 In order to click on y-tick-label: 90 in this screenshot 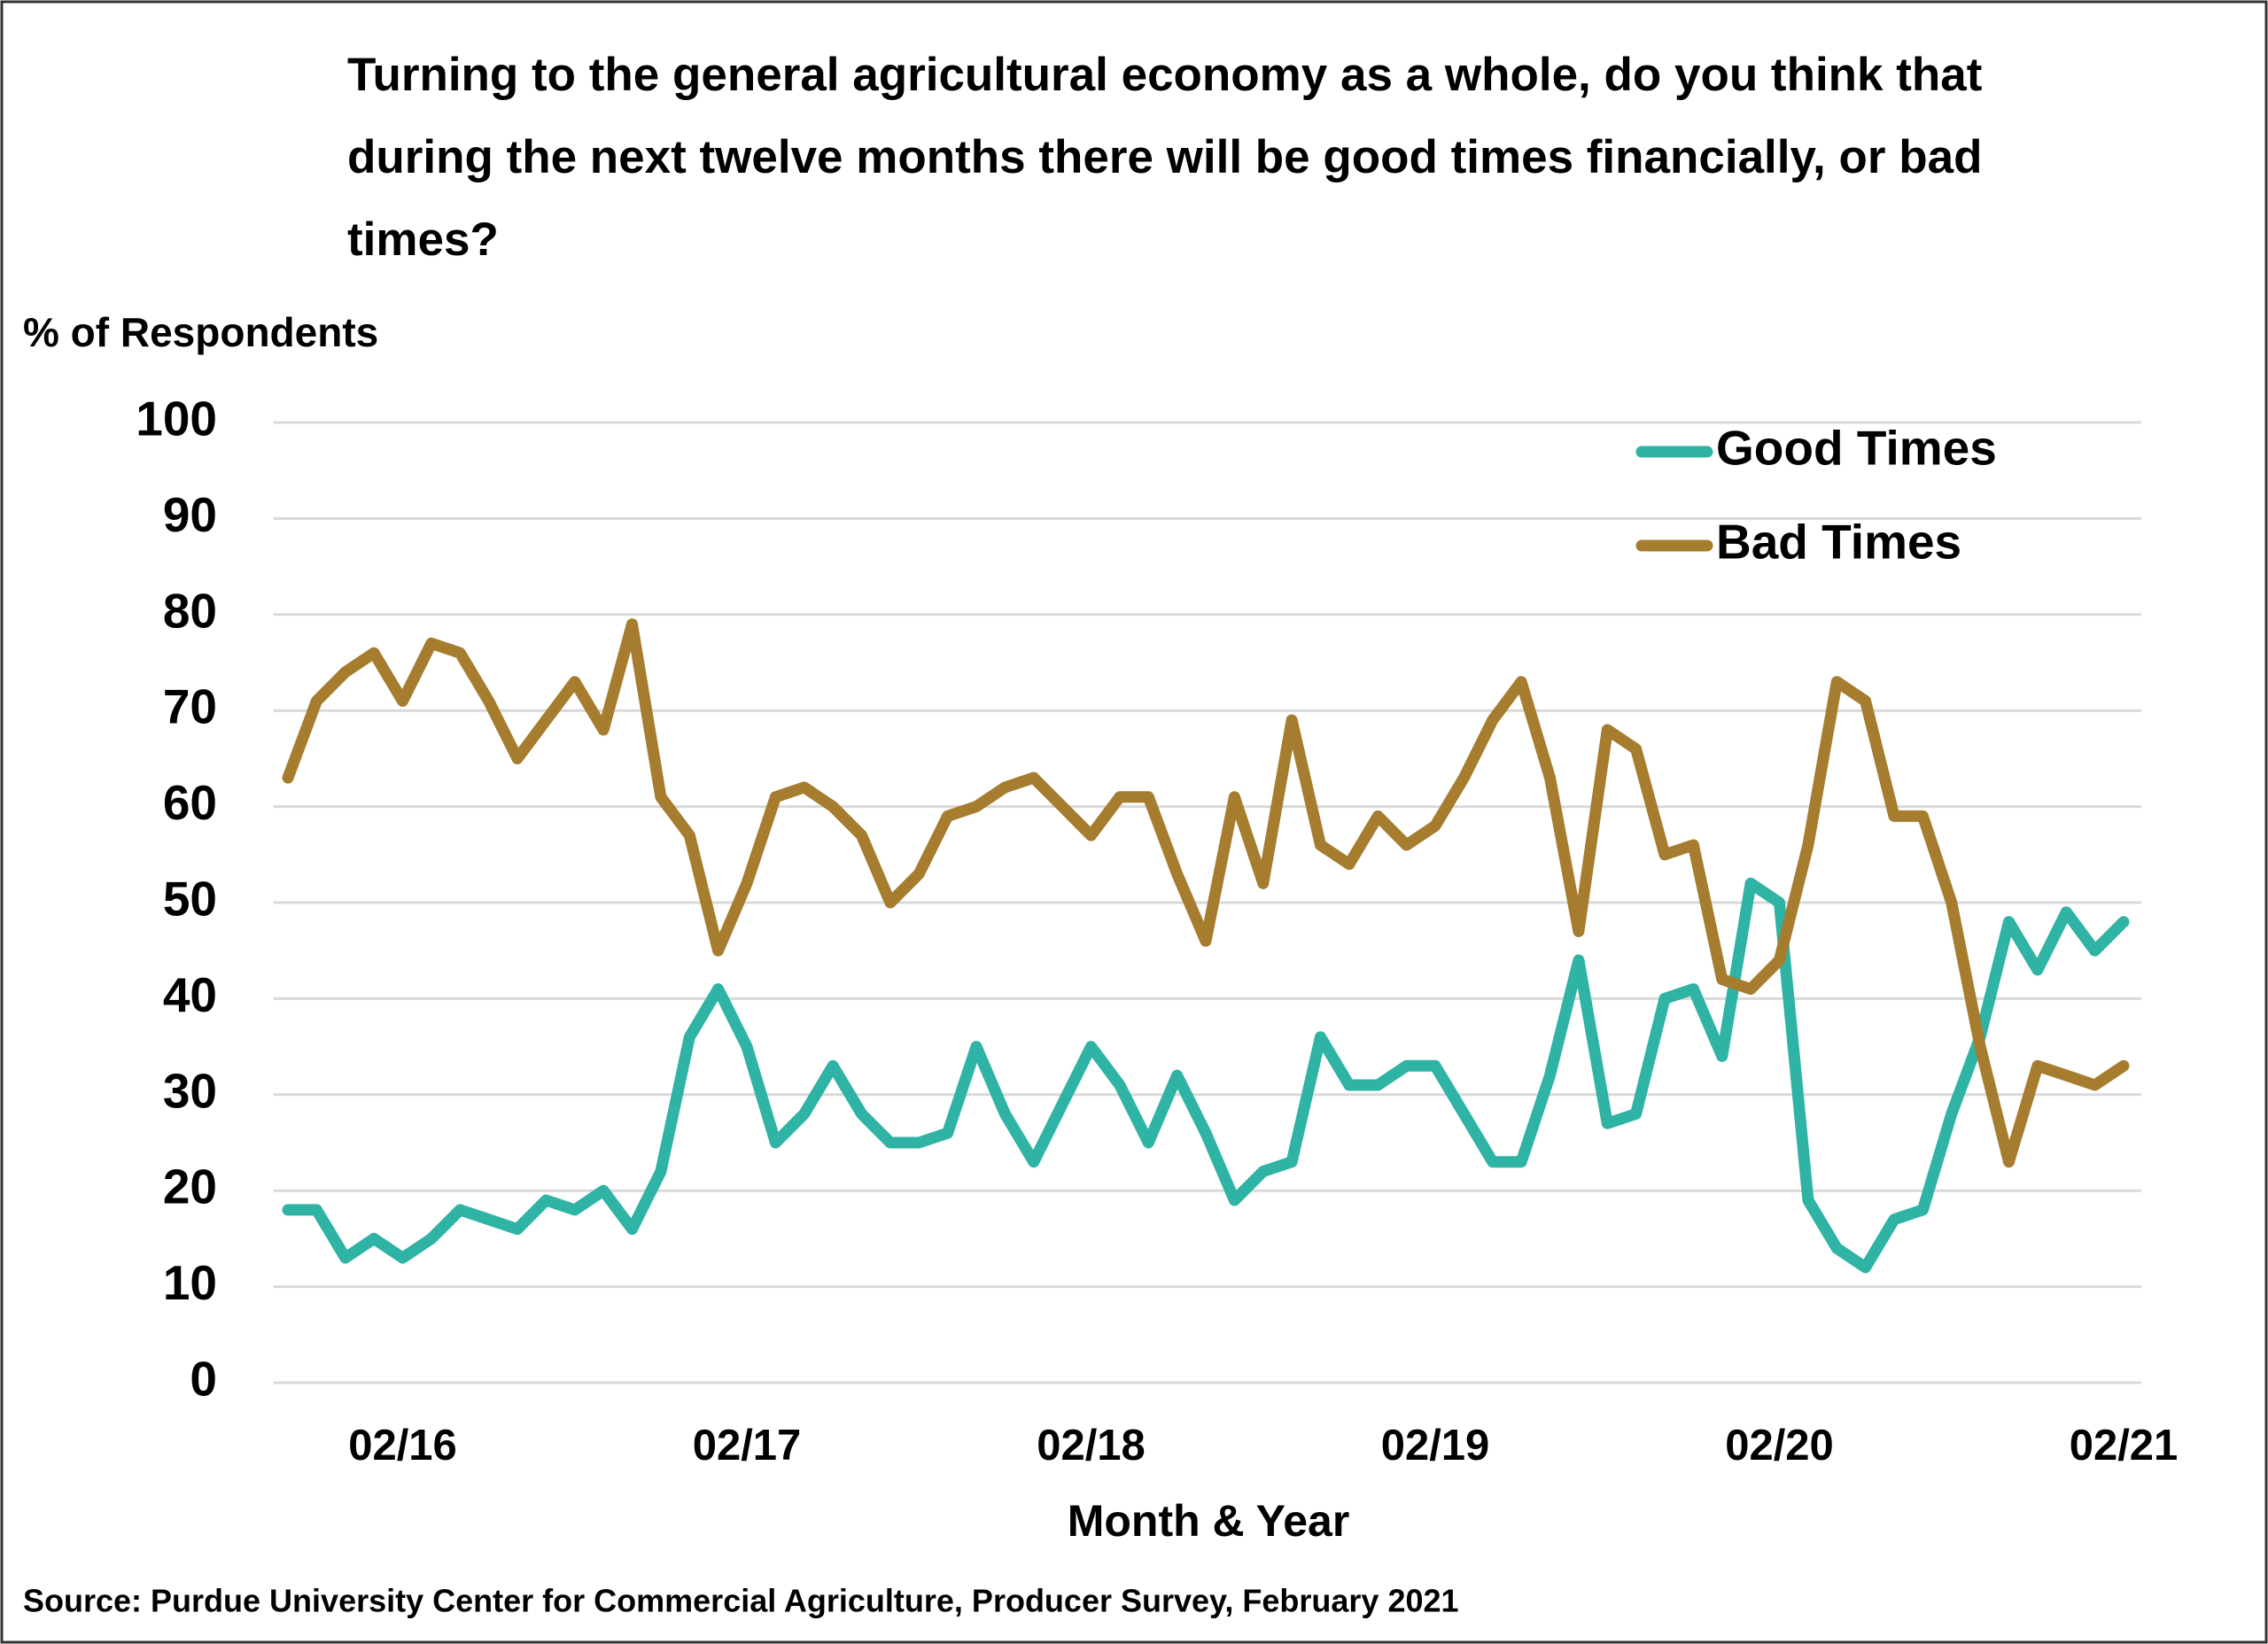, I will do `click(190, 514)`.